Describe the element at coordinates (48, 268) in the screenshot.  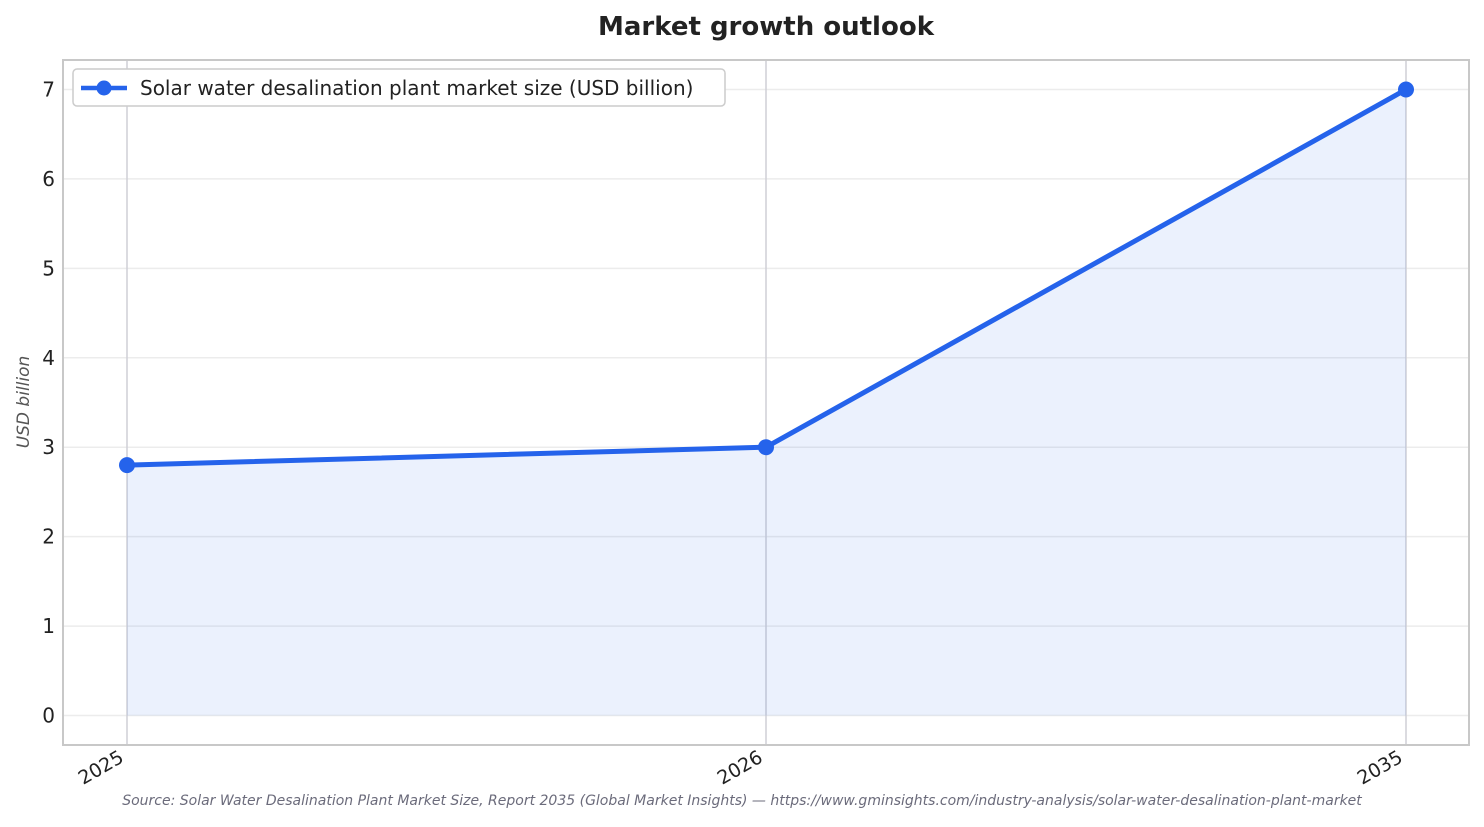
I see `y-tick-label: 5` at that location.